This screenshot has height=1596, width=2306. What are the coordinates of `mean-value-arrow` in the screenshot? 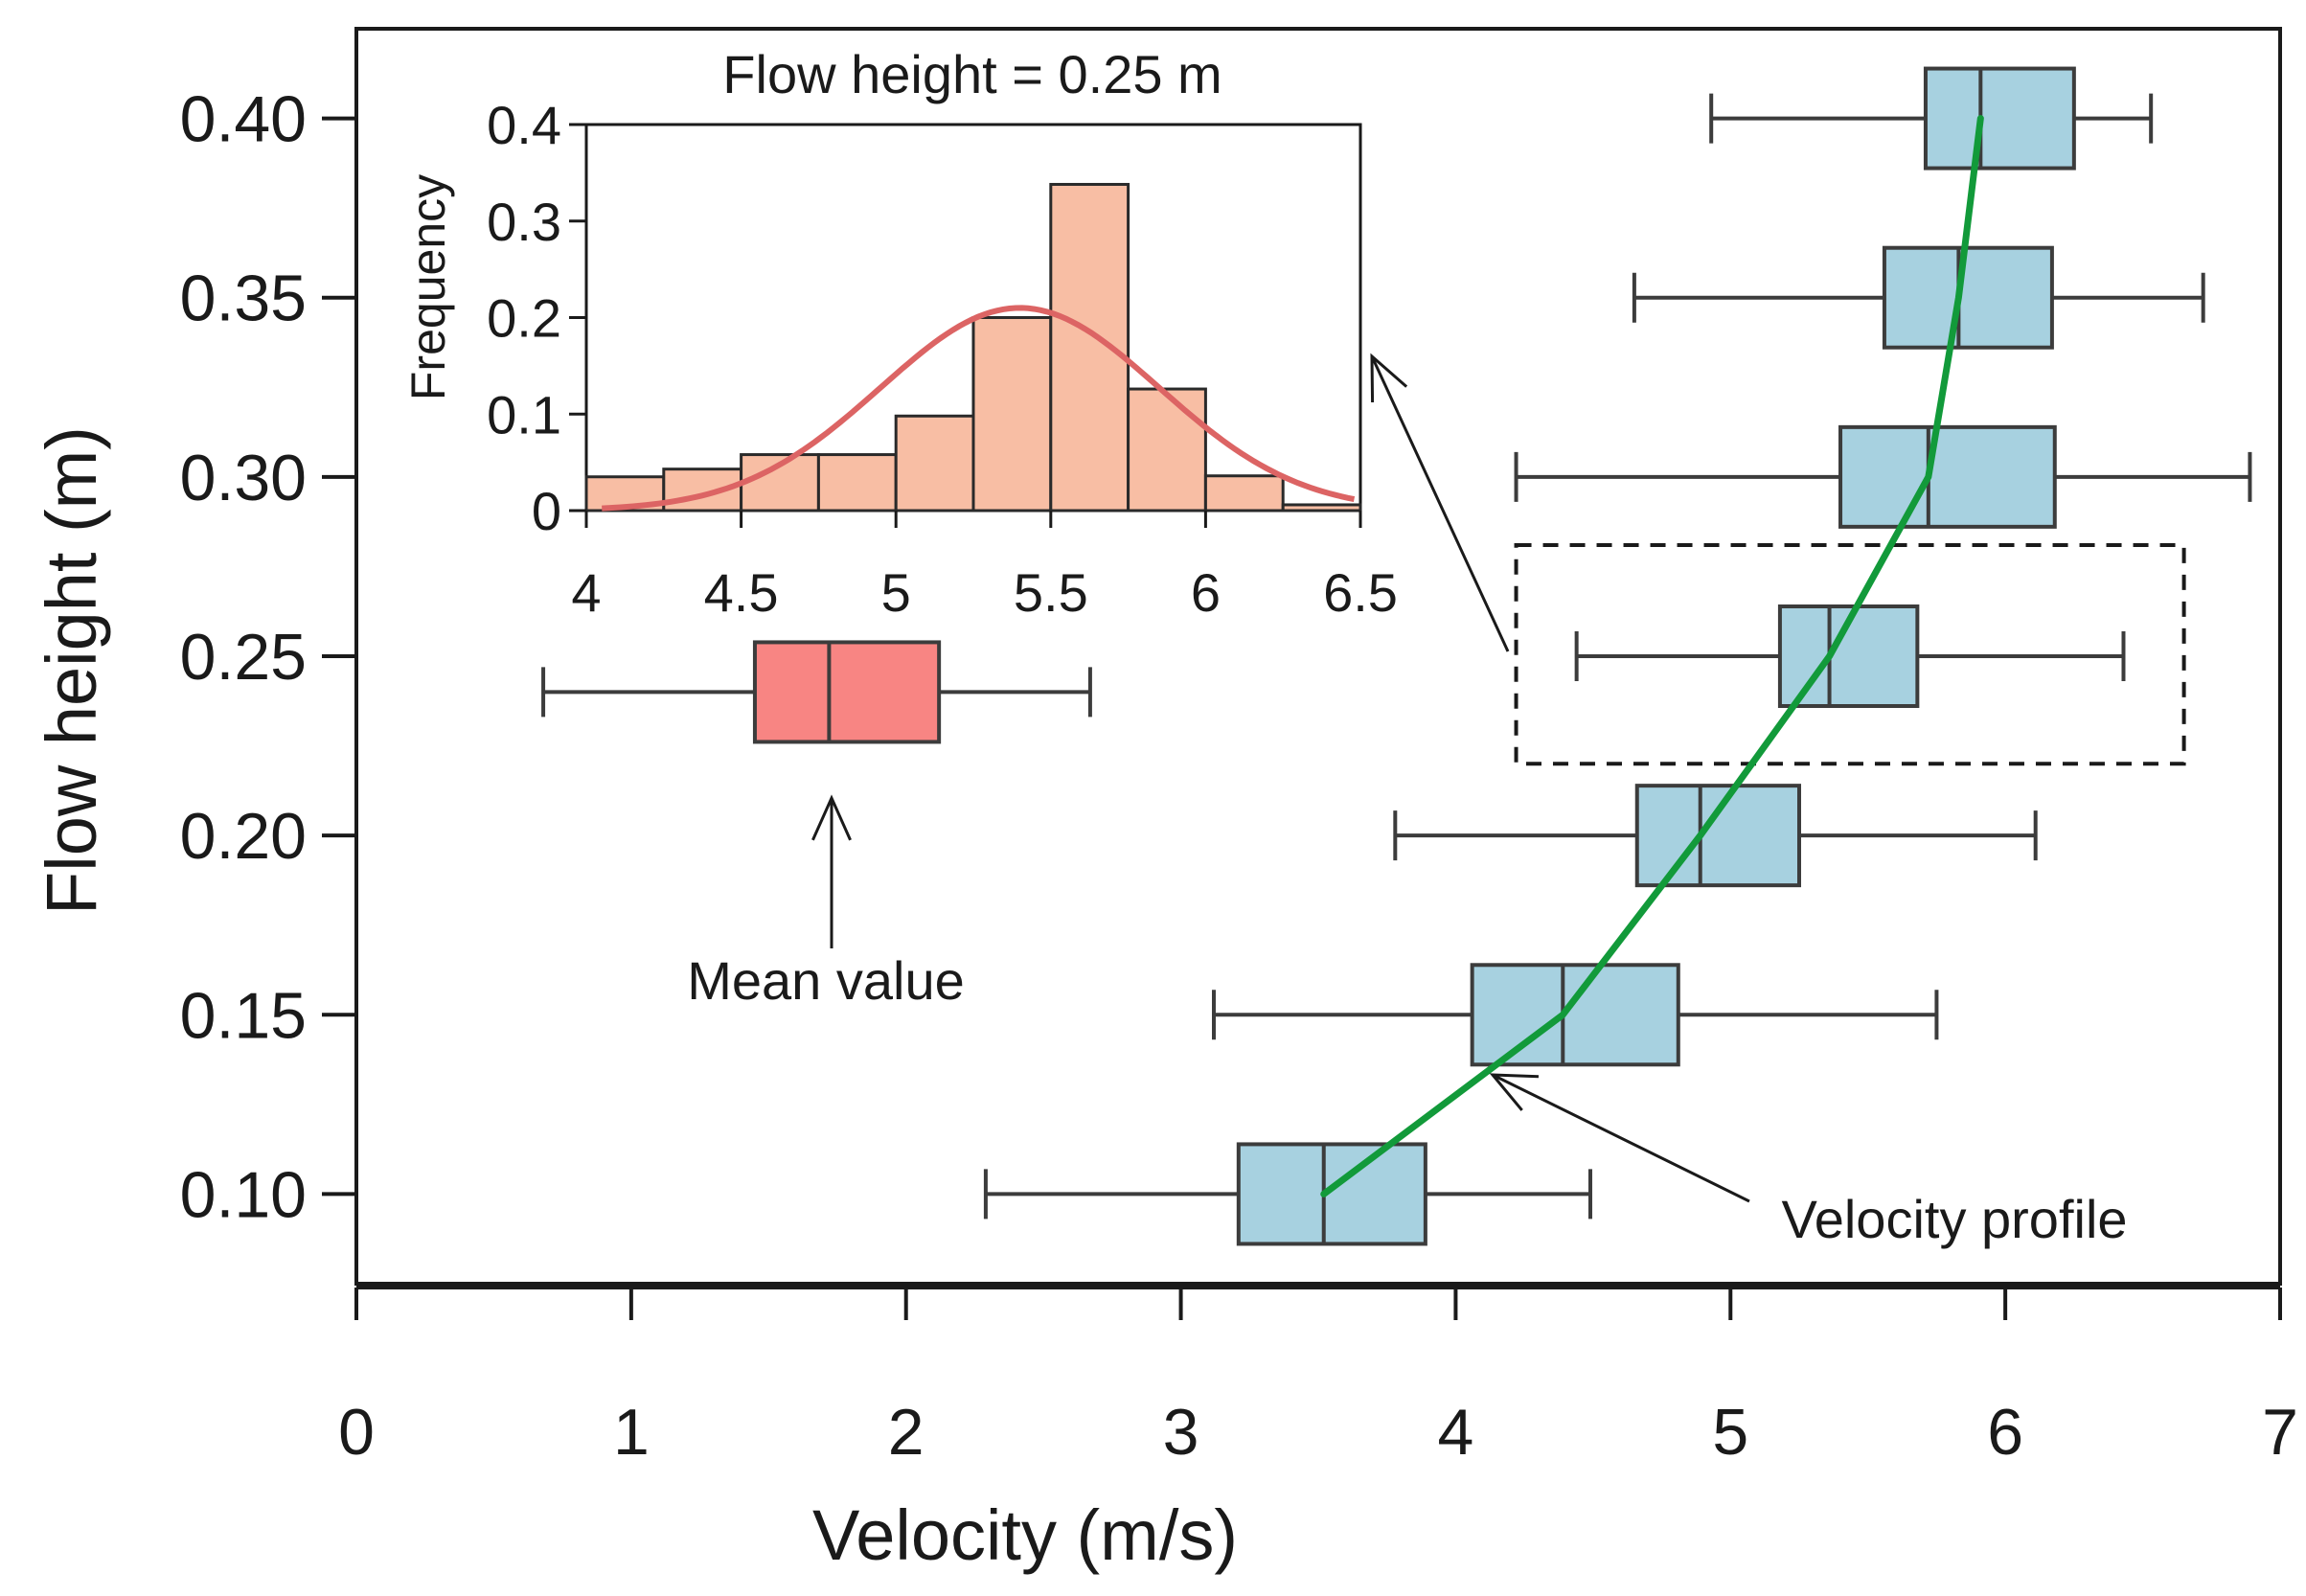 It's located at (831, 871).